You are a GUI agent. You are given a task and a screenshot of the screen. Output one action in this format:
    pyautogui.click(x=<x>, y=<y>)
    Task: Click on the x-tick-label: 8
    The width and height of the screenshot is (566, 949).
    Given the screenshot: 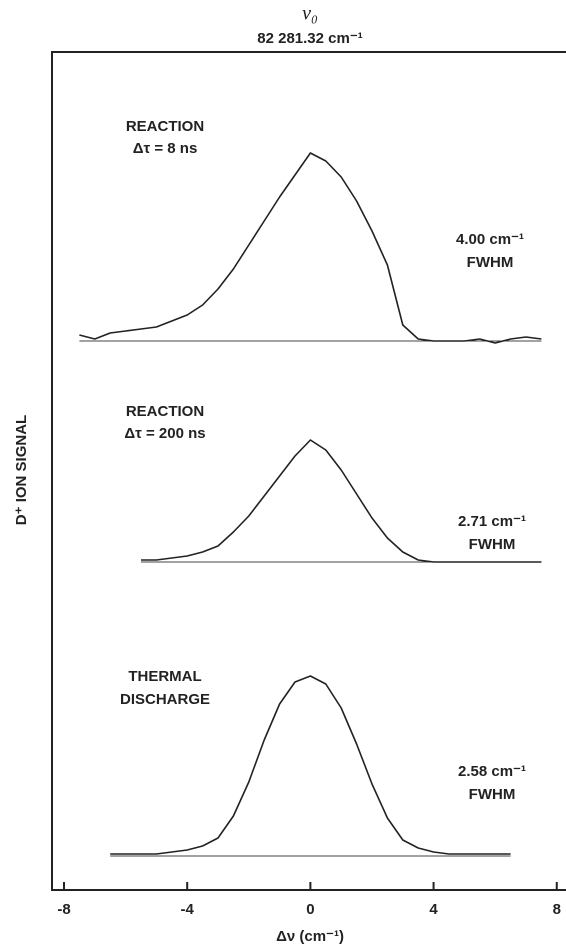 What is the action you would take?
    pyautogui.click(x=557, y=909)
    